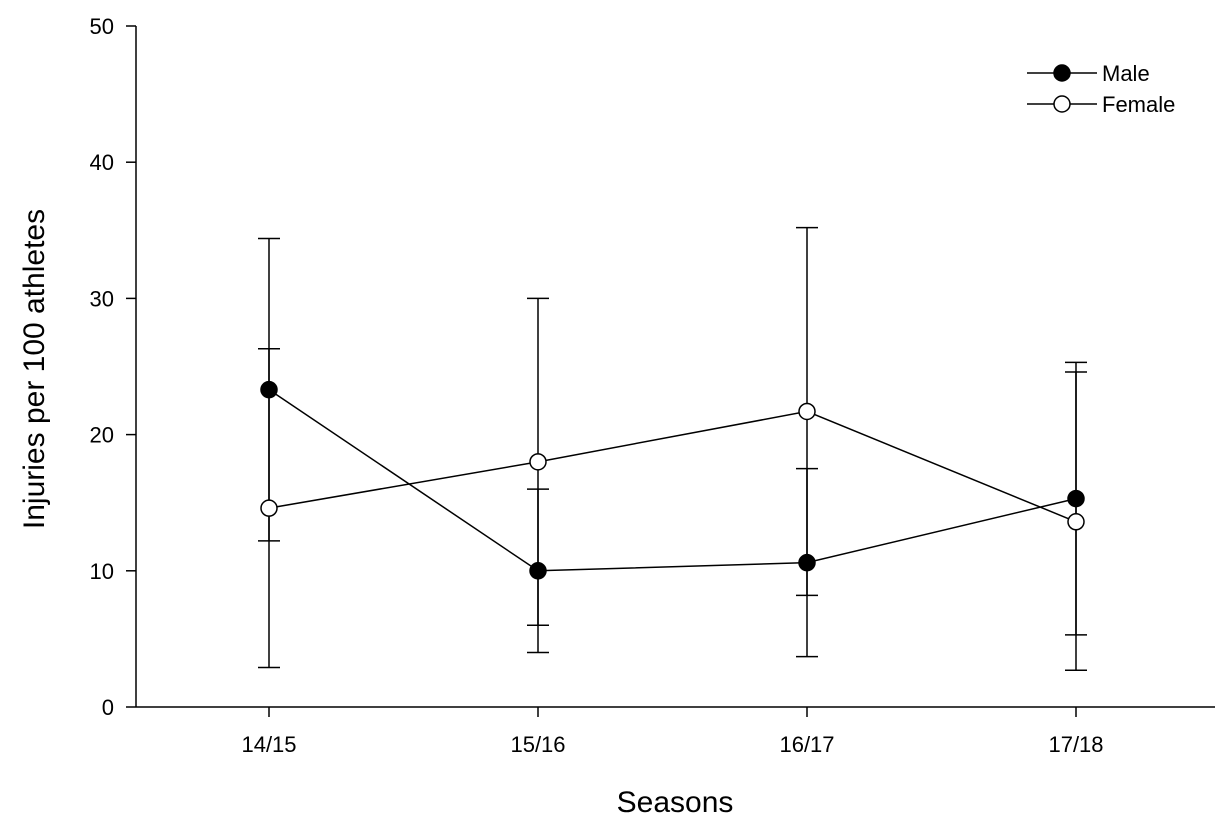  What do you see at coordinates (1062, 104) in the screenshot?
I see `legend-marker-female` at bounding box center [1062, 104].